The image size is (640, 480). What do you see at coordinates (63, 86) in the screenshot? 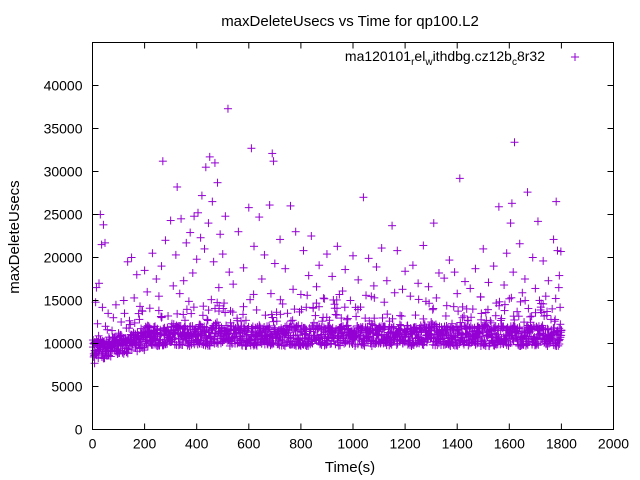
I see `y-tick-label: 40000` at bounding box center [63, 86].